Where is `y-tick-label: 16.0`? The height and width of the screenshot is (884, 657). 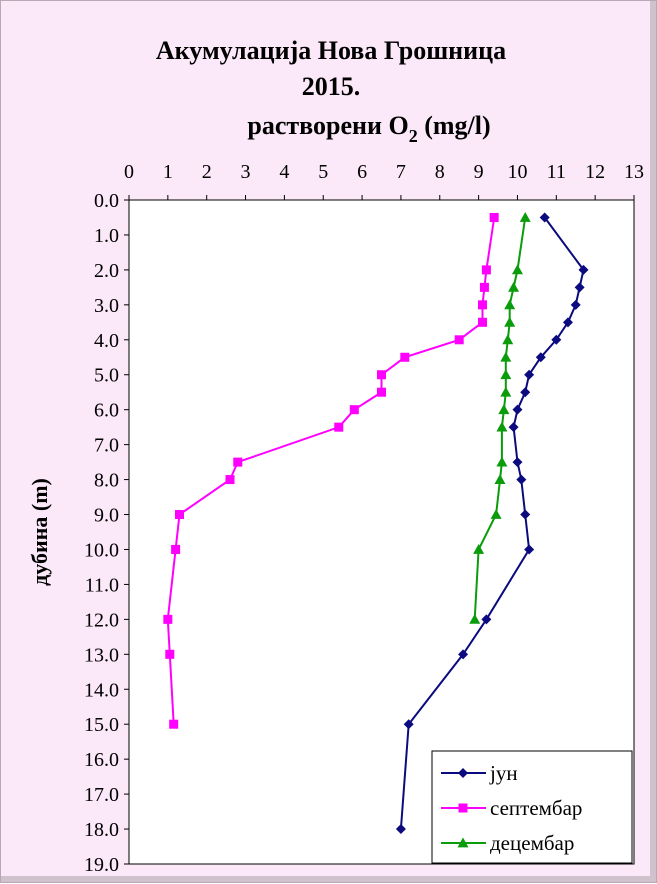 y-tick-label: 16.0 is located at coordinates (101, 760).